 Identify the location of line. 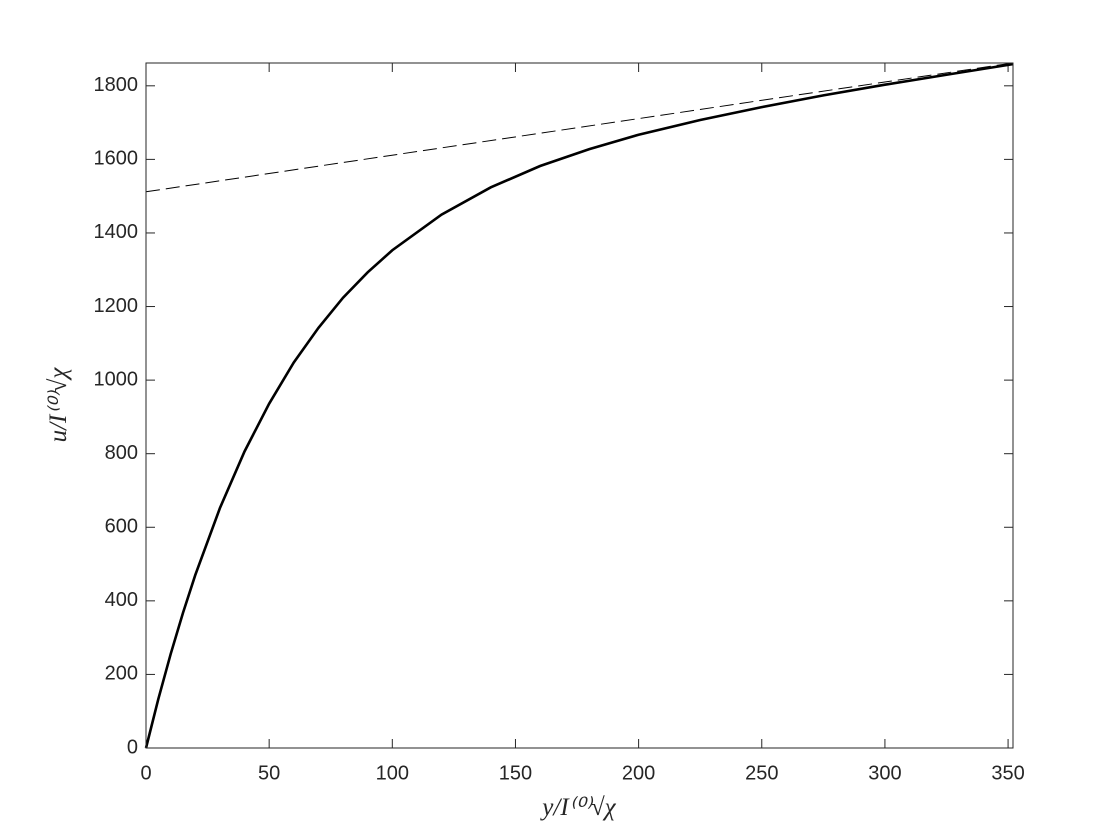
(579, 127).